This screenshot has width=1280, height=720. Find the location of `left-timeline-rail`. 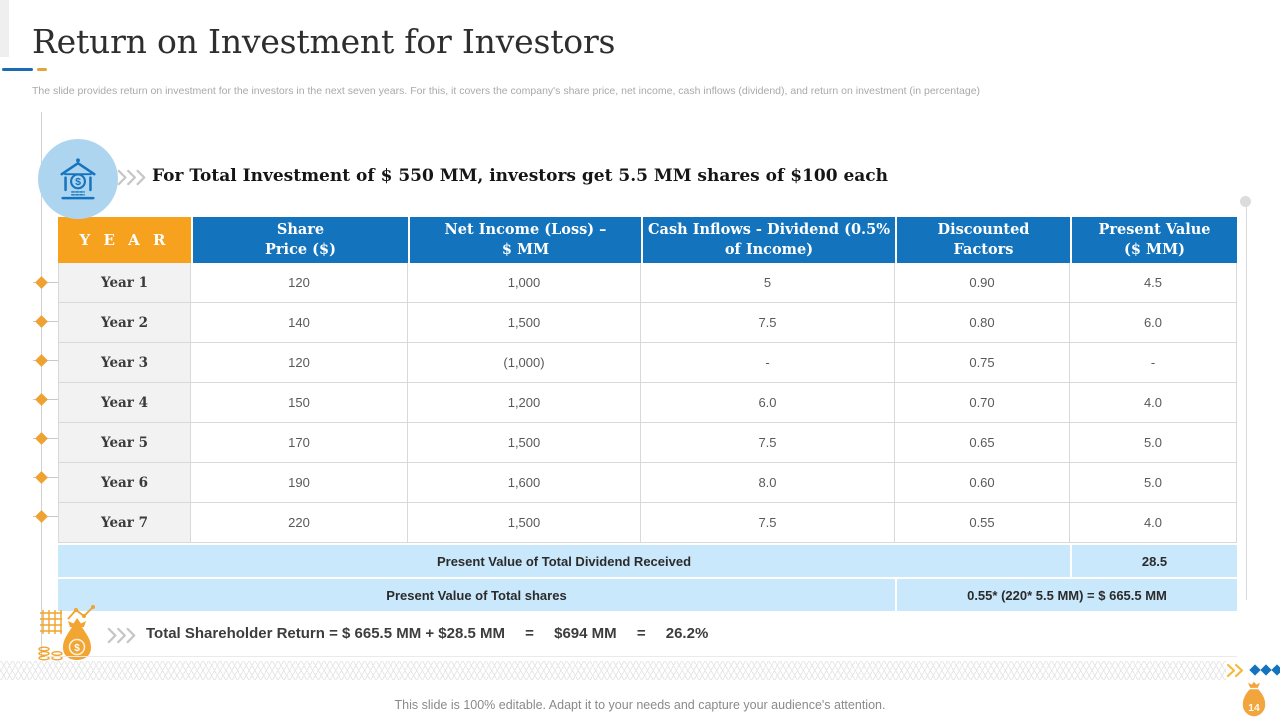

left-timeline-rail is located at coordinates (41, 385).